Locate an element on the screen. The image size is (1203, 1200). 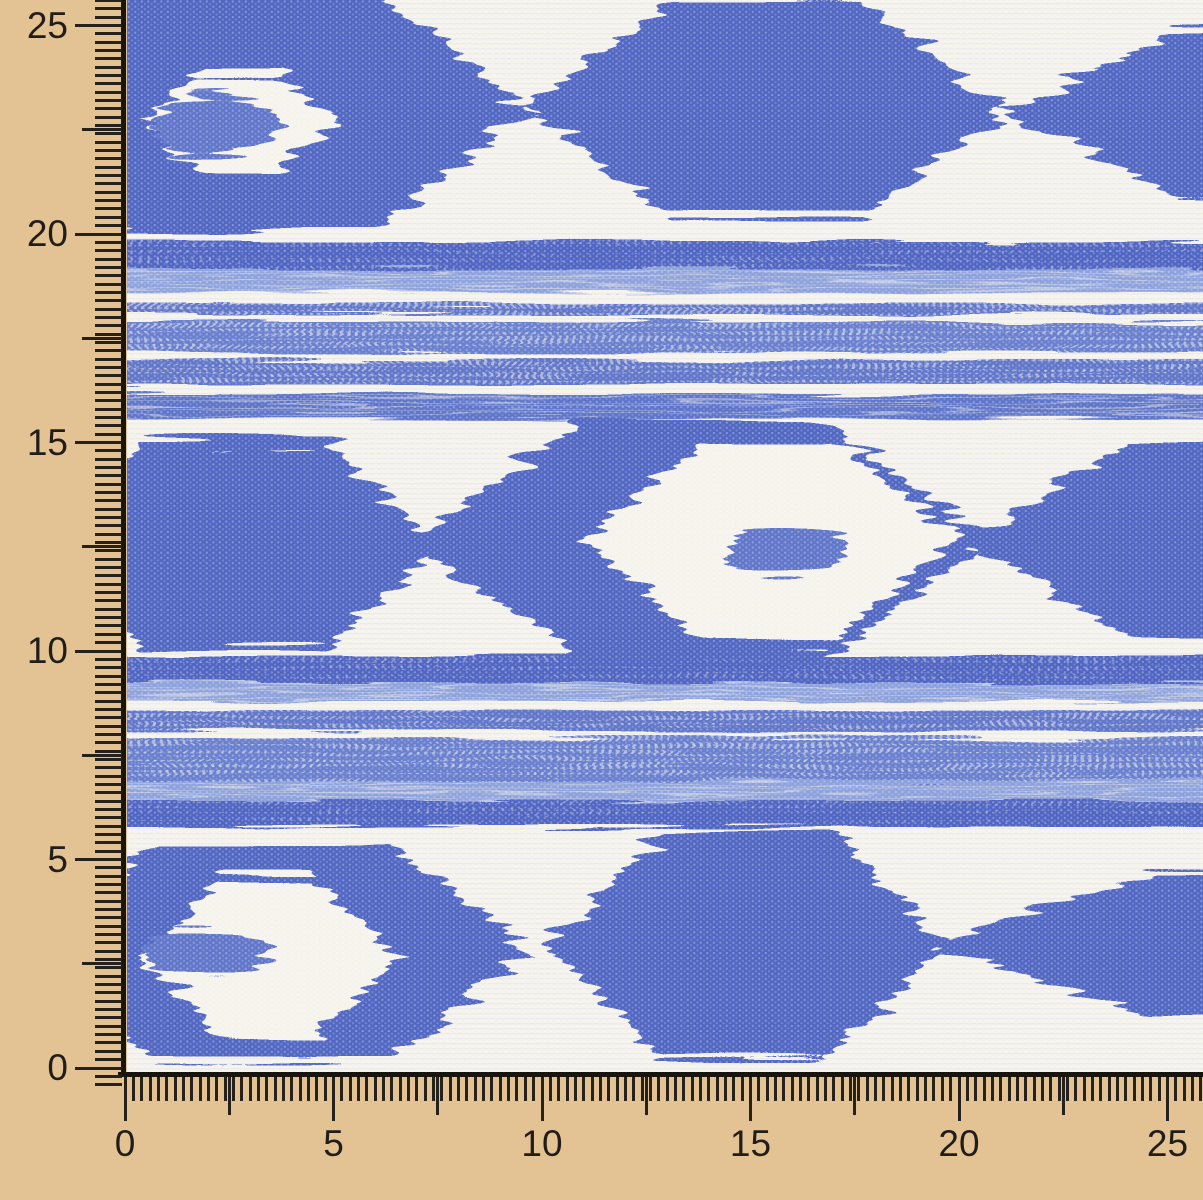
ruler-bottom-label: 5 is located at coordinates (333, 1143).